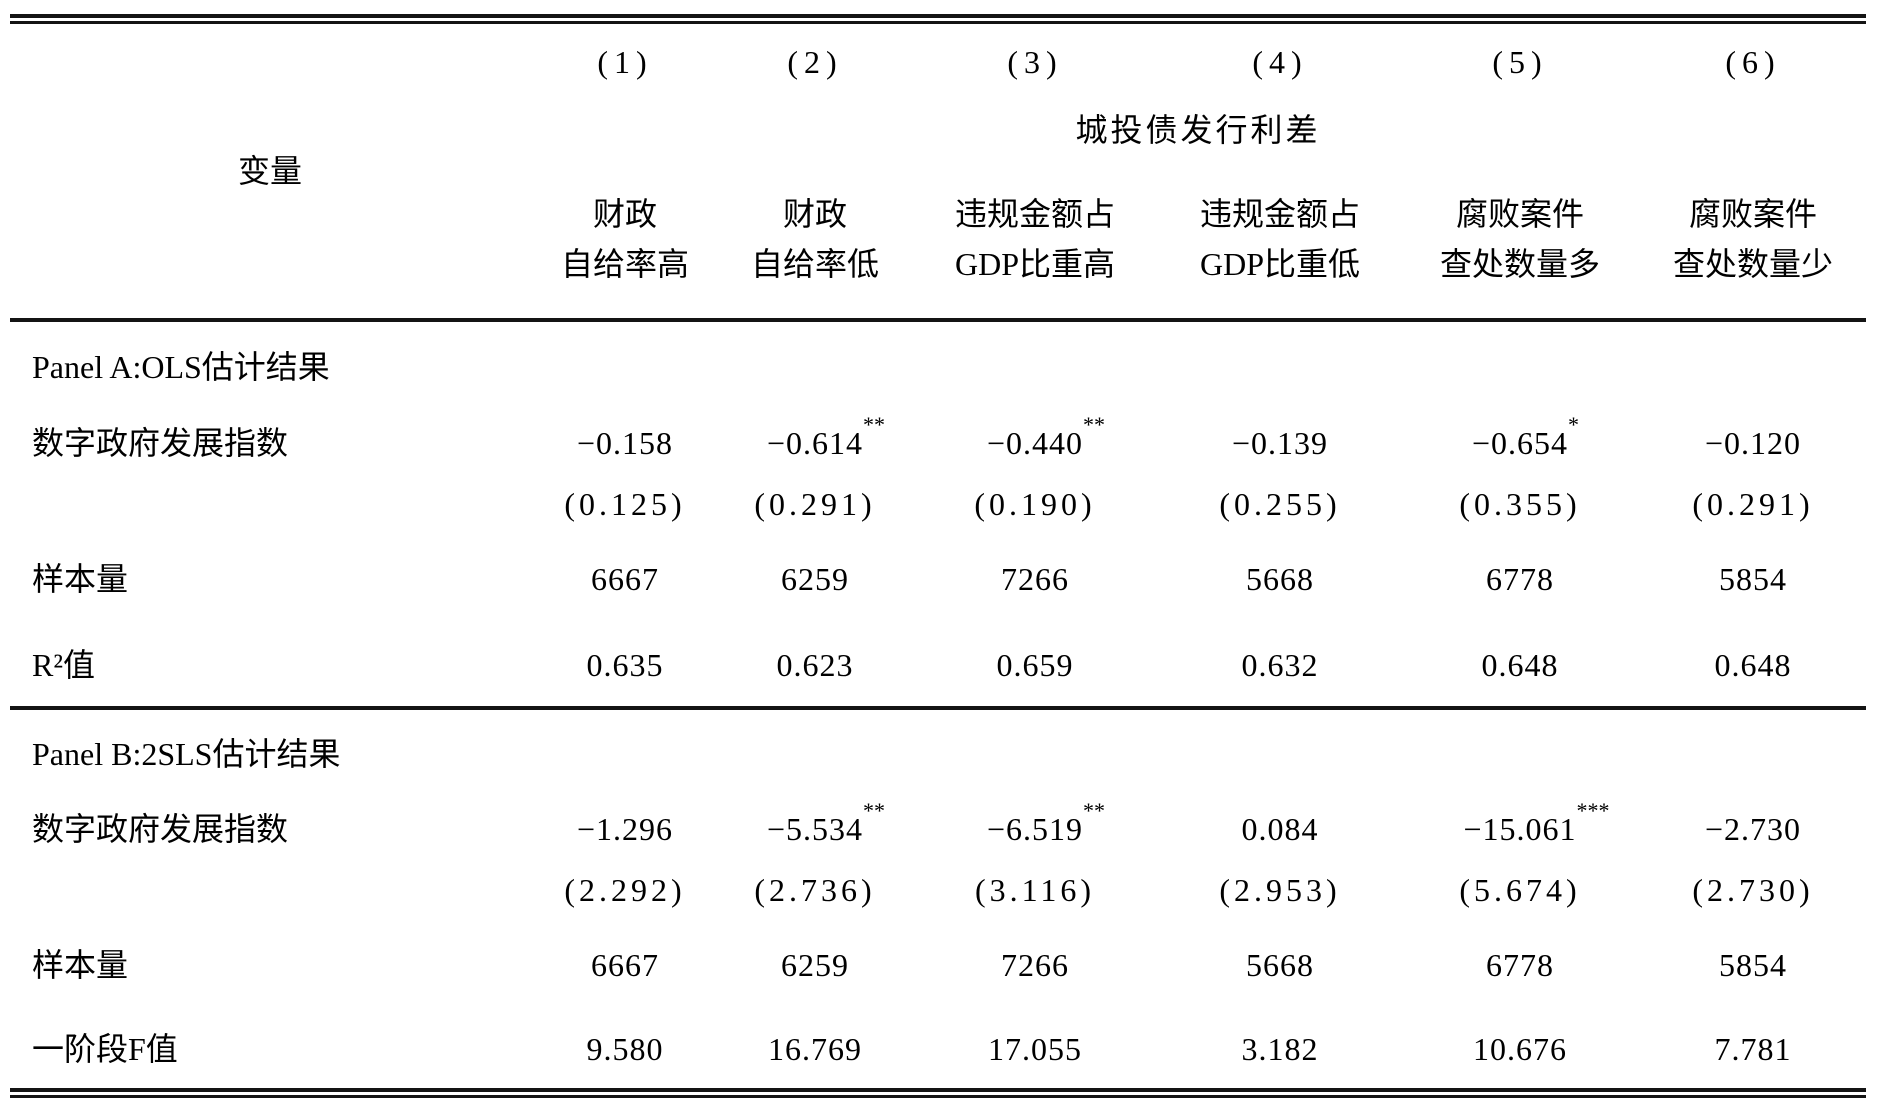 The image size is (1881, 1114). What do you see at coordinates (625, 664) in the screenshot?
I see `panel-a-r2-1: 0.635` at bounding box center [625, 664].